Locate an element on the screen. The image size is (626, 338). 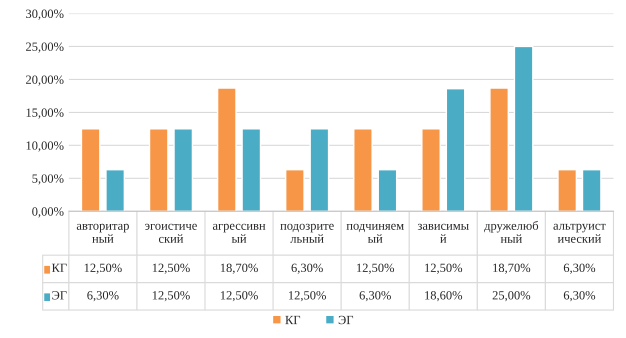
x-tick-label: эгоистиче ский is located at coordinates (171, 233).